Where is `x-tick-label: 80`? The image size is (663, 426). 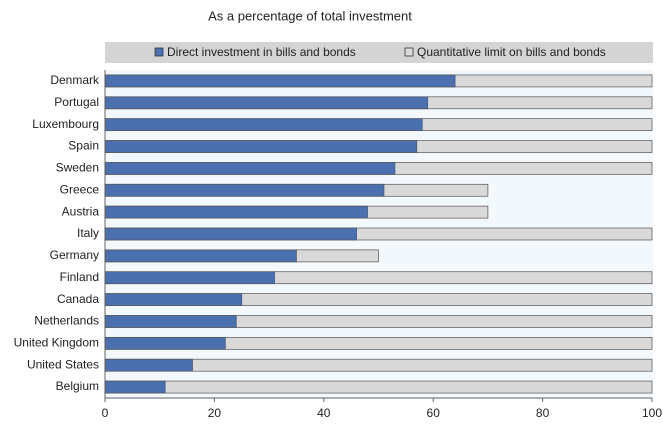
x-tick-label: 80 is located at coordinates (543, 413).